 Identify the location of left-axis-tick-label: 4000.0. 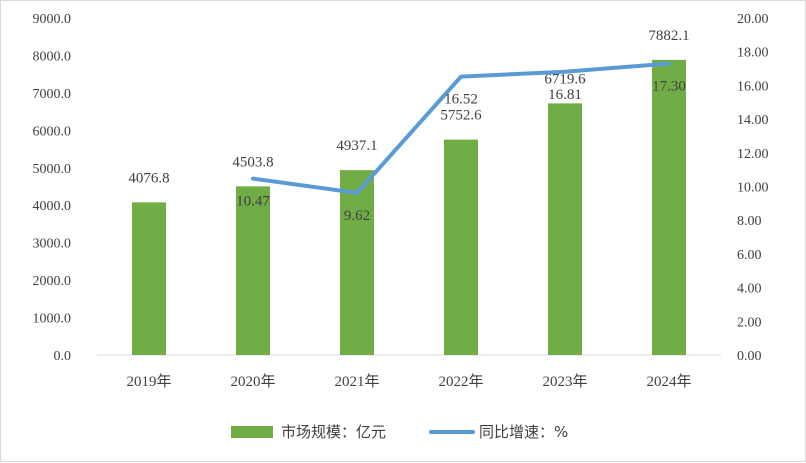
(52, 206).